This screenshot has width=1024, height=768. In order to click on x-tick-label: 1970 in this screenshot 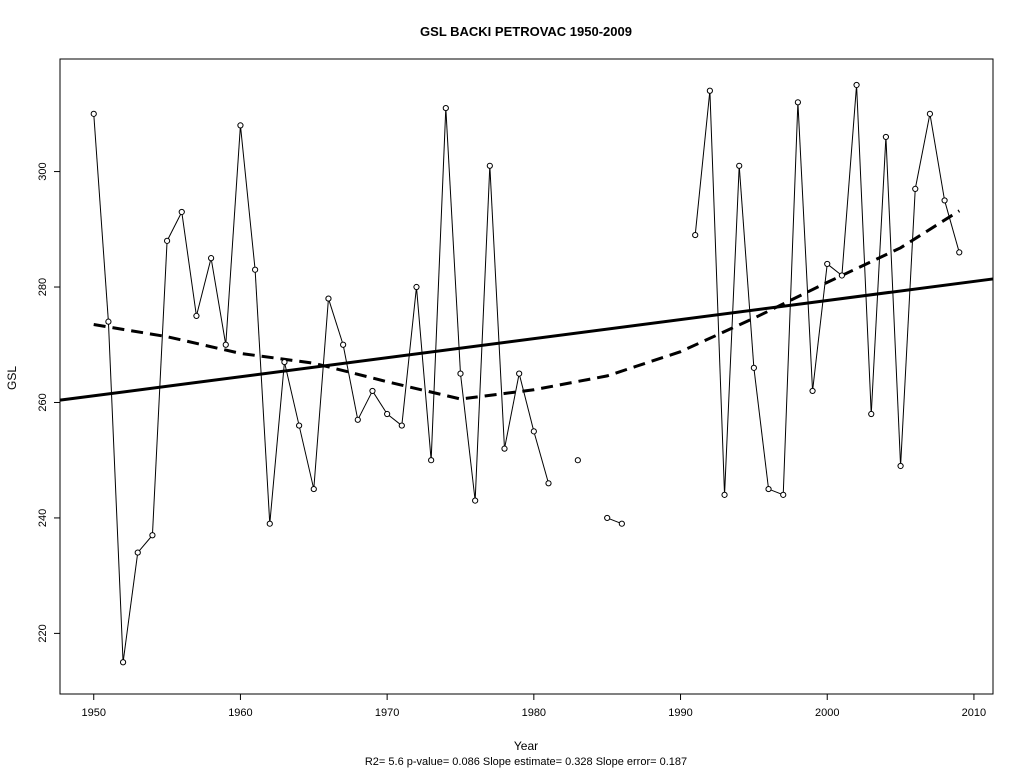, I will do `click(387, 713)`.